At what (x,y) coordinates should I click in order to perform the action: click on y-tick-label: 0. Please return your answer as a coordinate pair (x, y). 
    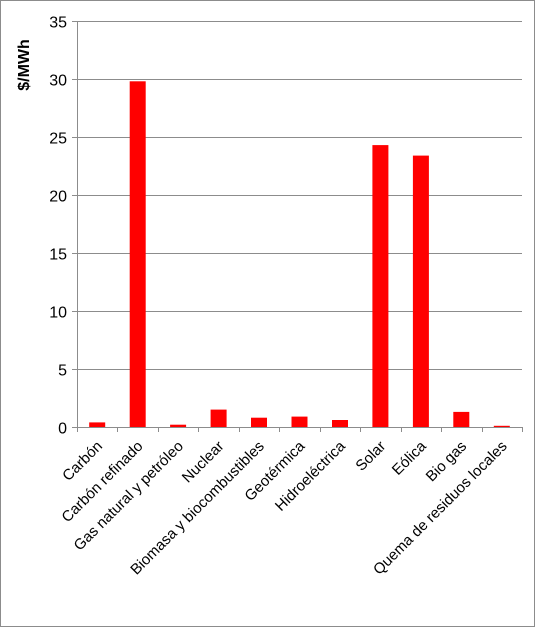
    Looking at the image, I should click on (62, 429).